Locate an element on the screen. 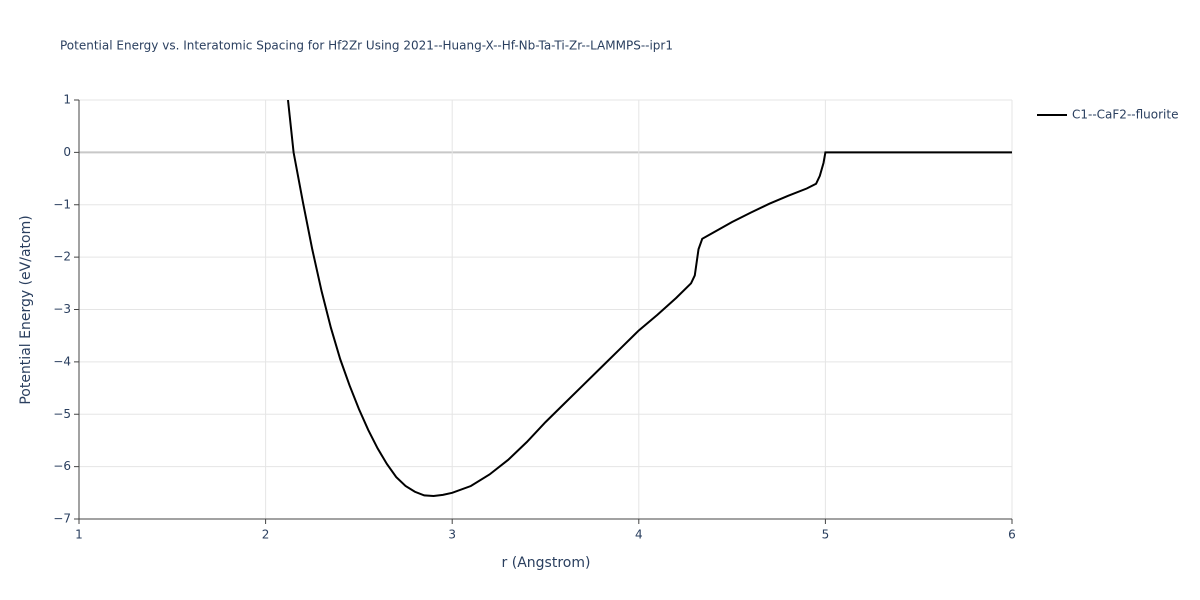 Image resolution: width=1200 pixels, height=600 pixels. y-tick-label: −2 is located at coordinates (62, 257).